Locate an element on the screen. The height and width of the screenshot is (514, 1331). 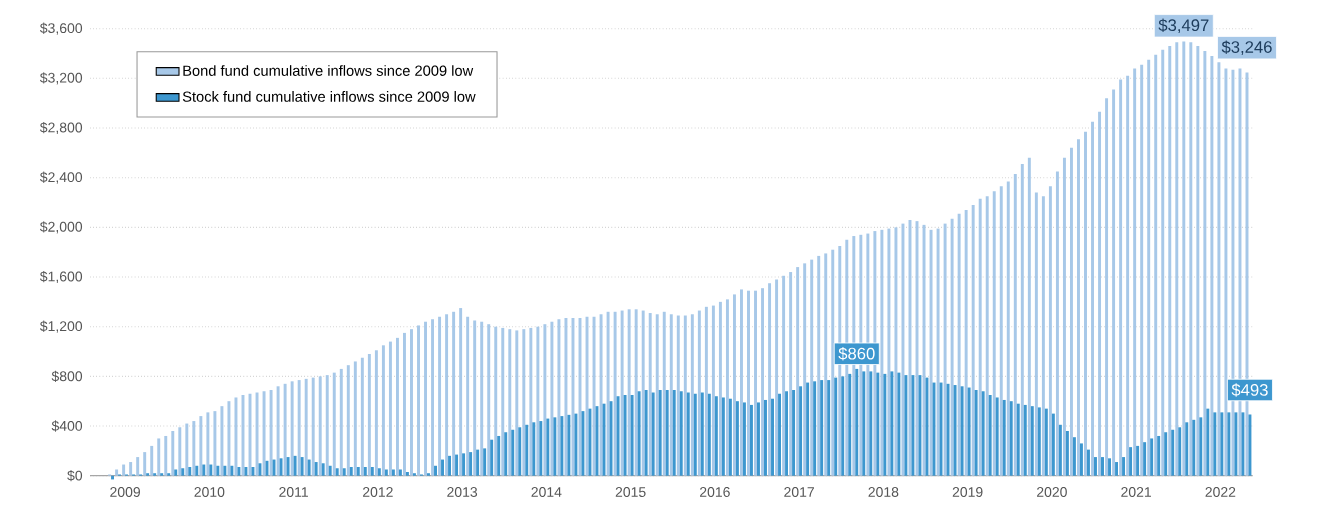
x-tick-label: 2021 is located at coordinates (1136, 492).